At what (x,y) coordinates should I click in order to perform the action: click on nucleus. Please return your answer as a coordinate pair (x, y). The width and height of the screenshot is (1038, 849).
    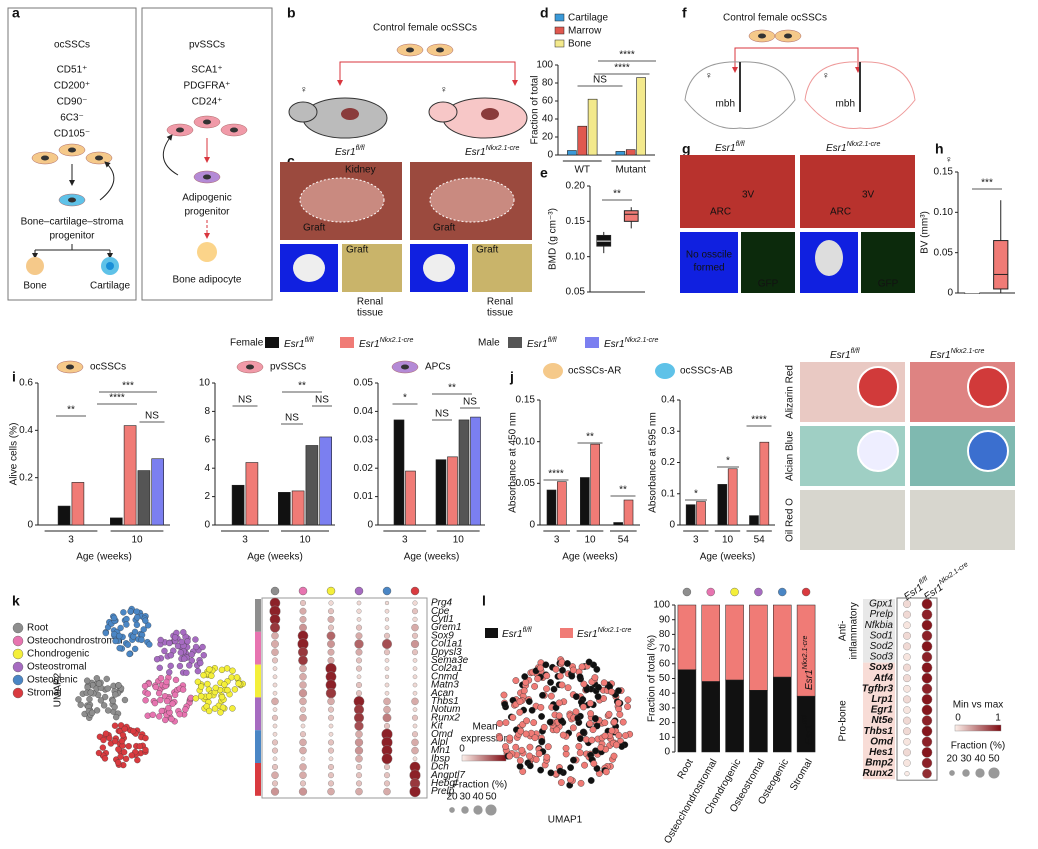
    Looking at the image, I should click on (234, 130).